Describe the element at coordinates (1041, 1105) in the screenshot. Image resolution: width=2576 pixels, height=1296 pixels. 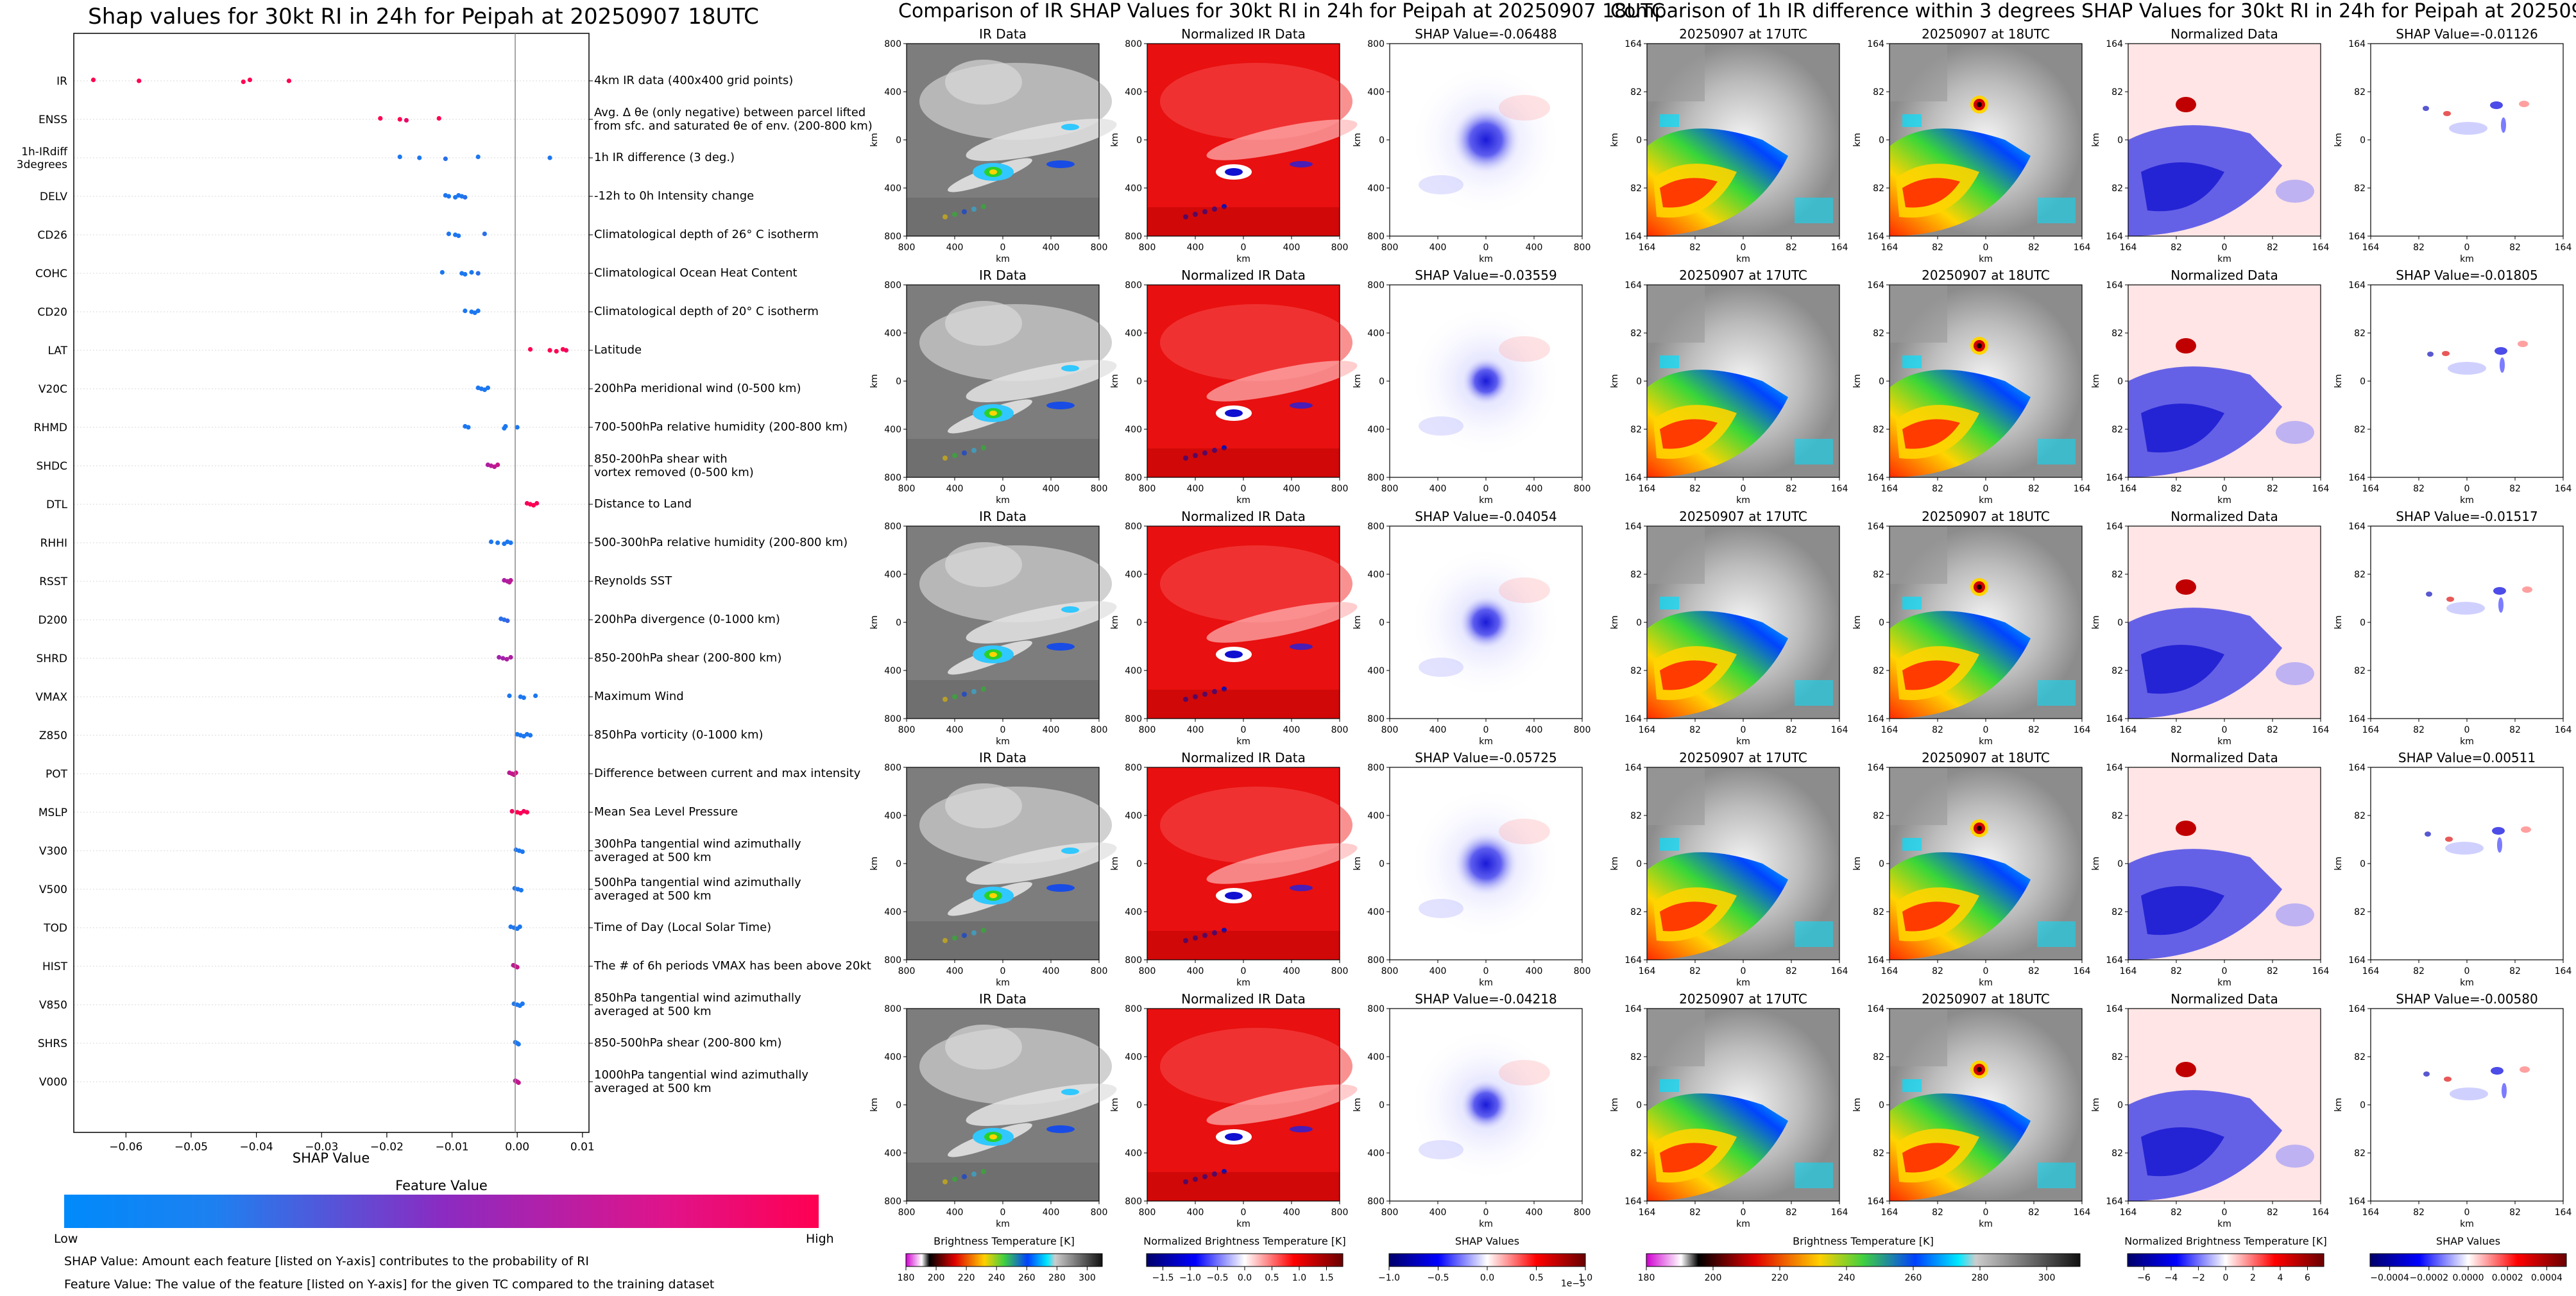
I see `cloud-streak` at that location.